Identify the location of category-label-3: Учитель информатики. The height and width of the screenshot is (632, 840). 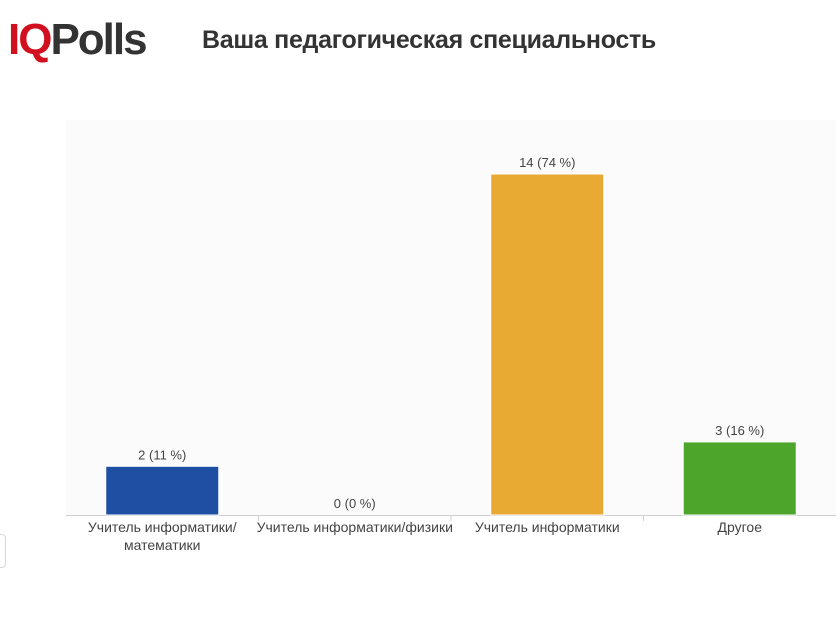
(547, 527).